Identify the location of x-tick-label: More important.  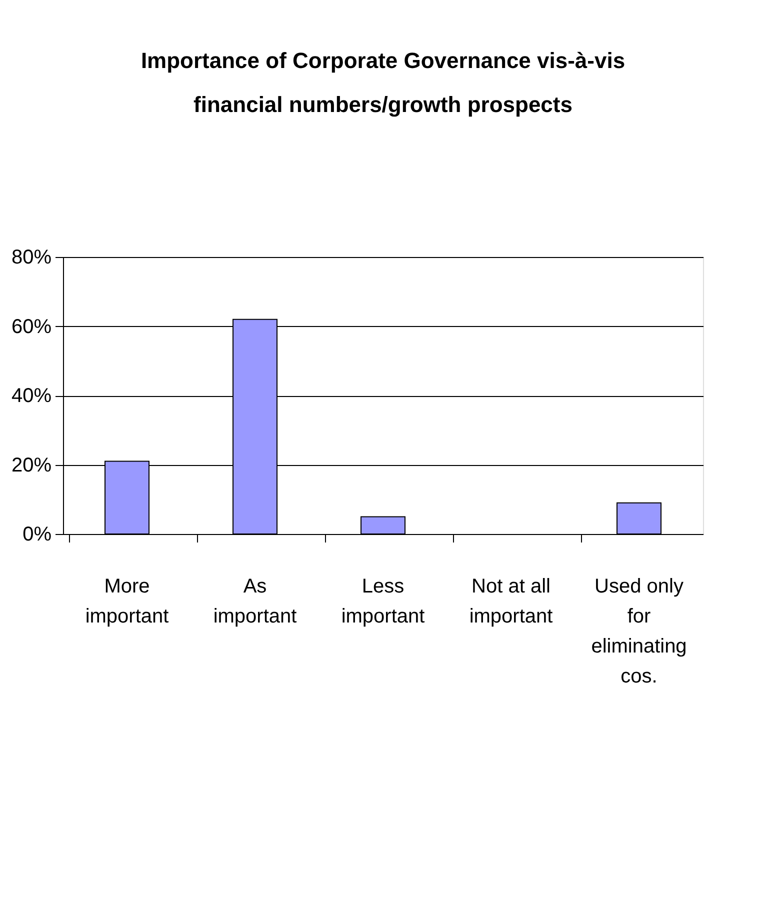
(127, 602).